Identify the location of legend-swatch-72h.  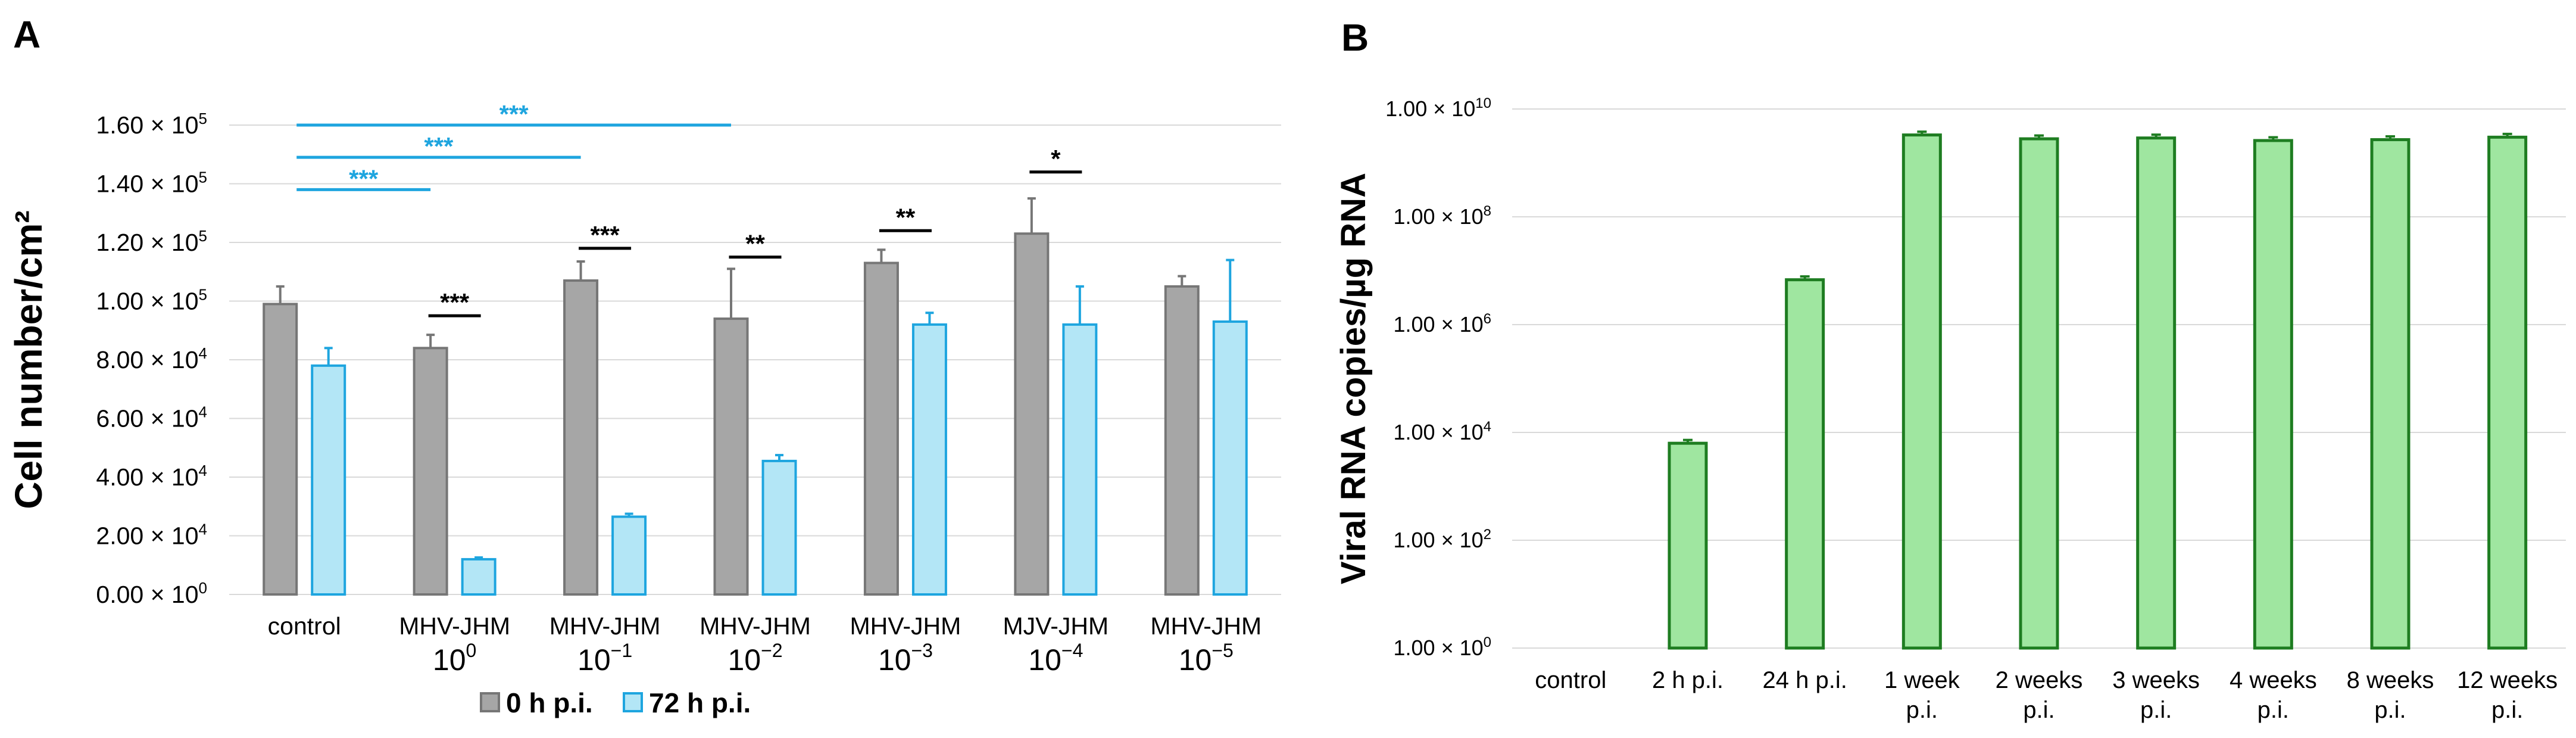
(633, 702).